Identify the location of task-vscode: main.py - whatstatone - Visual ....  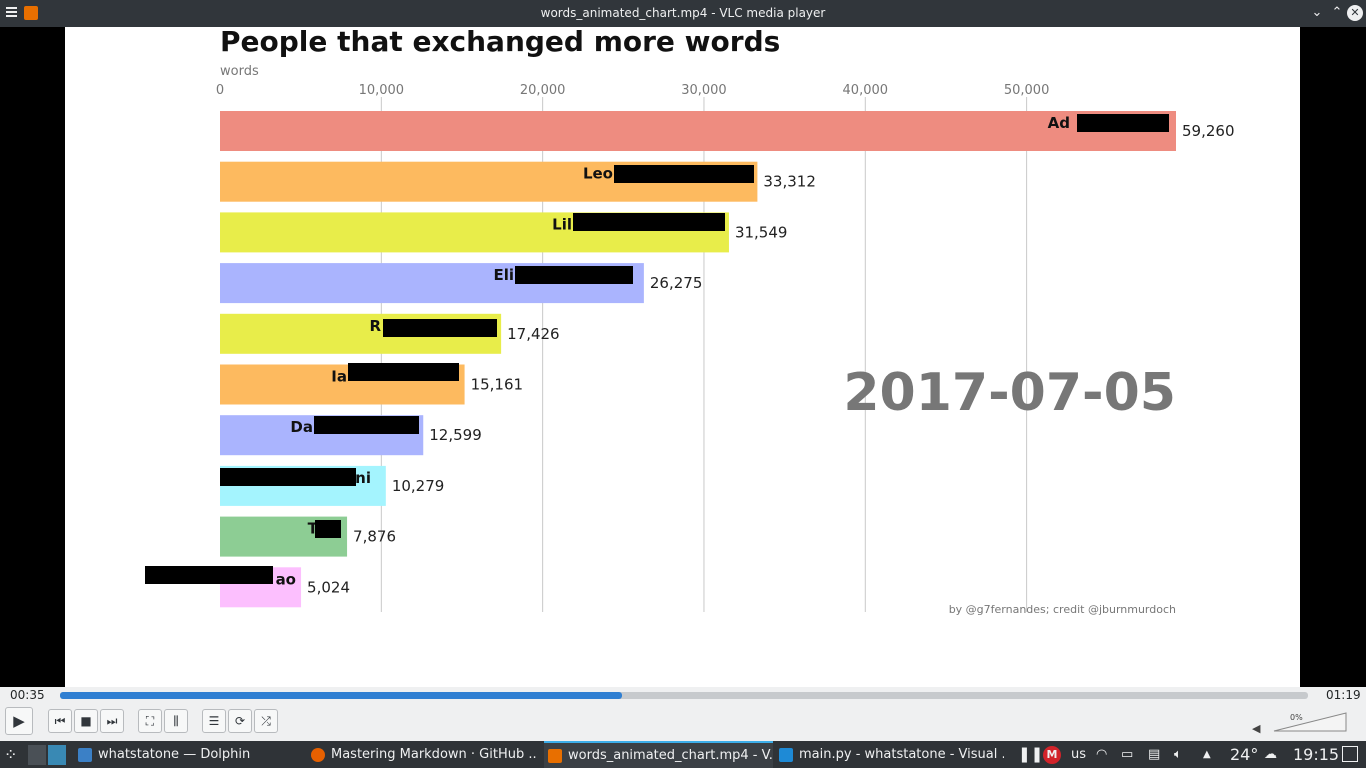
(891, 754).